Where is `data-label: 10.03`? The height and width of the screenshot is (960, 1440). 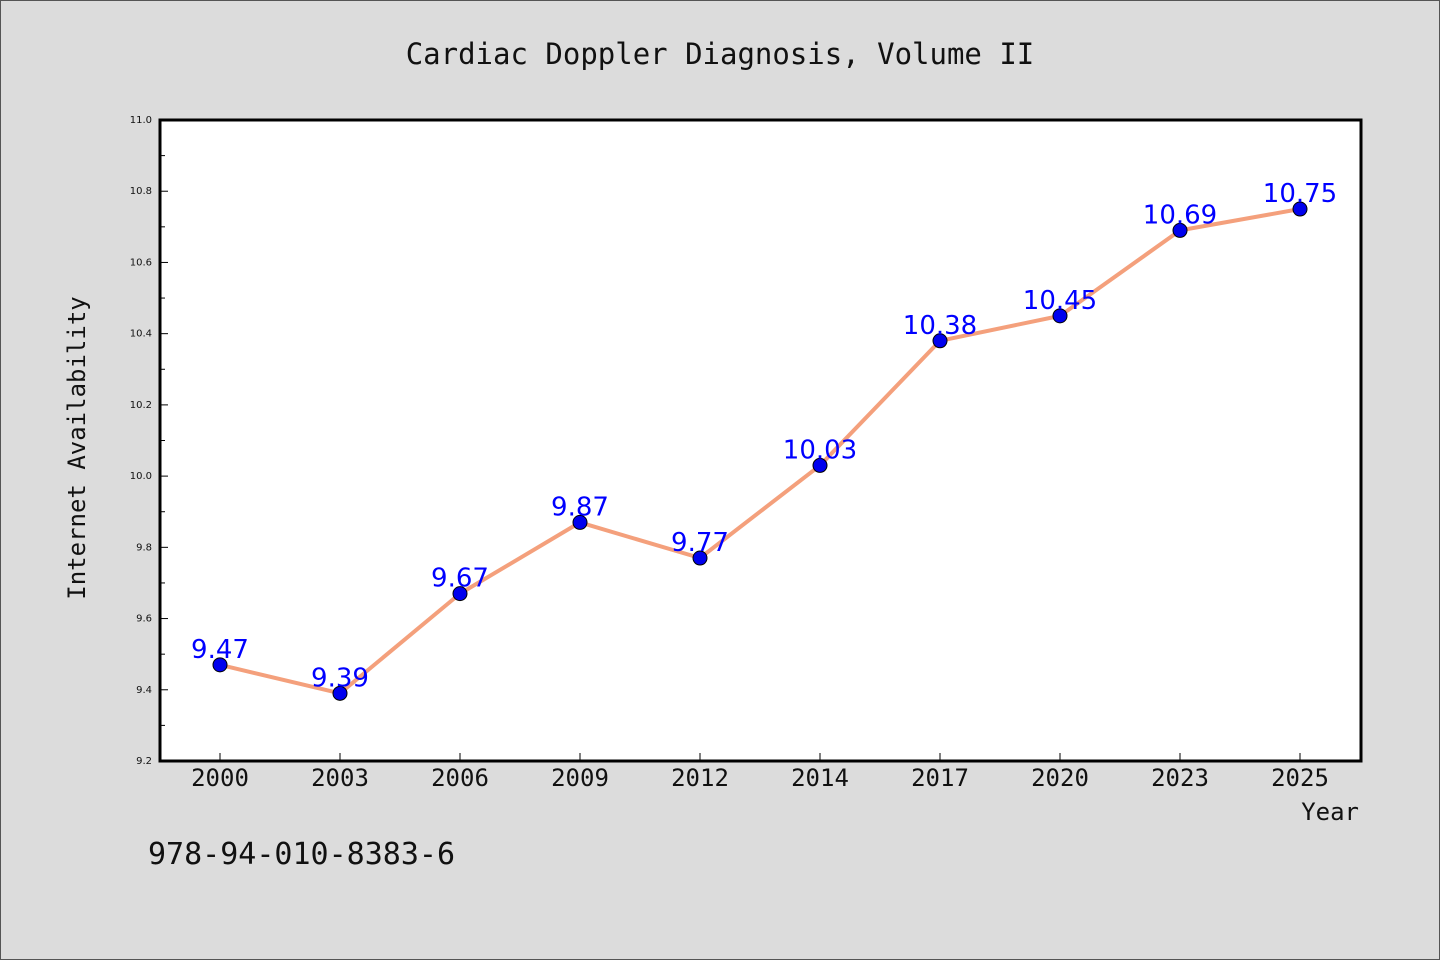 data-label: 10.03 is located at coordinates (820, 450).